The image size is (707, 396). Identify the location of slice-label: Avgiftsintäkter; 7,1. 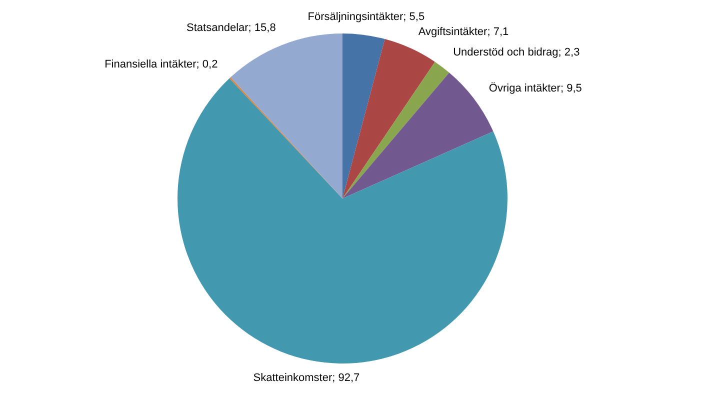
(463, 32).